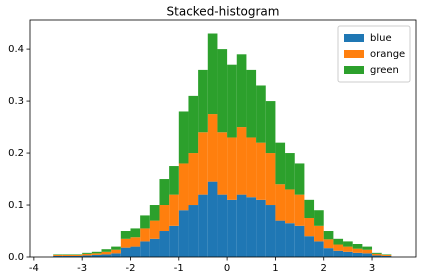  What do you see at coordinates (16, 205) in the screenshot?
I see `y-tick-label: 0.1` at bounding box center [16, 205].